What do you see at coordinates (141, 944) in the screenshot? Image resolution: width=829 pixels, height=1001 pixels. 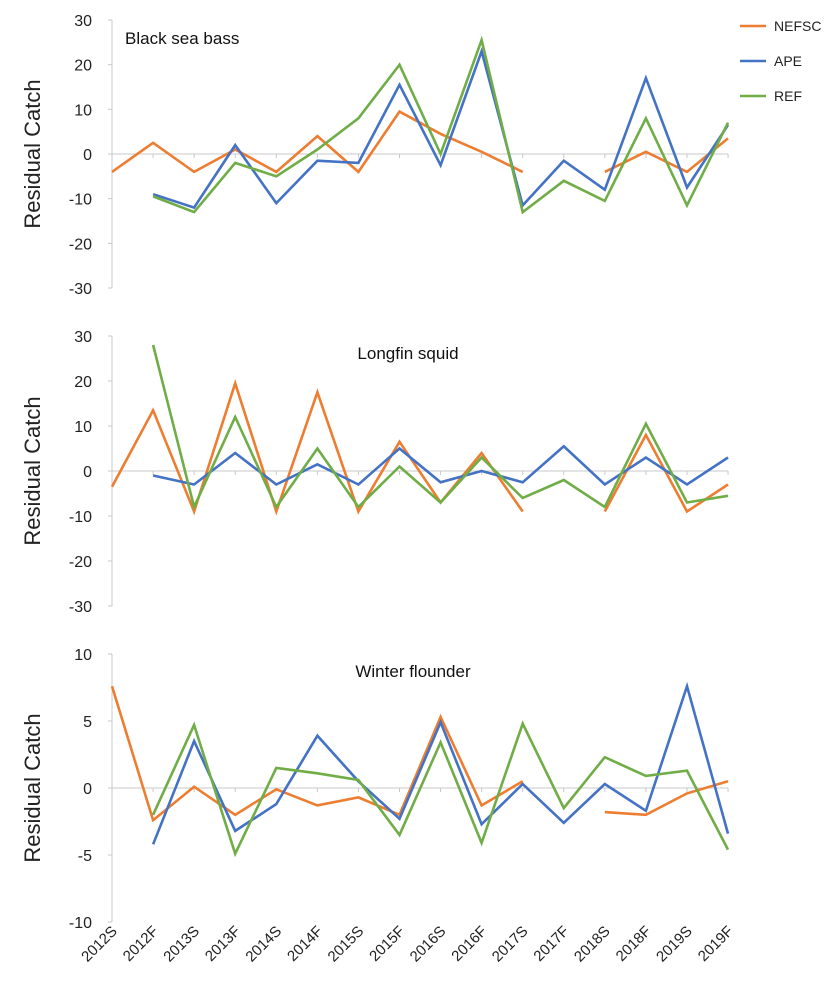 I see `x-tick-label: 2012F` at bounding box center [141, 944].